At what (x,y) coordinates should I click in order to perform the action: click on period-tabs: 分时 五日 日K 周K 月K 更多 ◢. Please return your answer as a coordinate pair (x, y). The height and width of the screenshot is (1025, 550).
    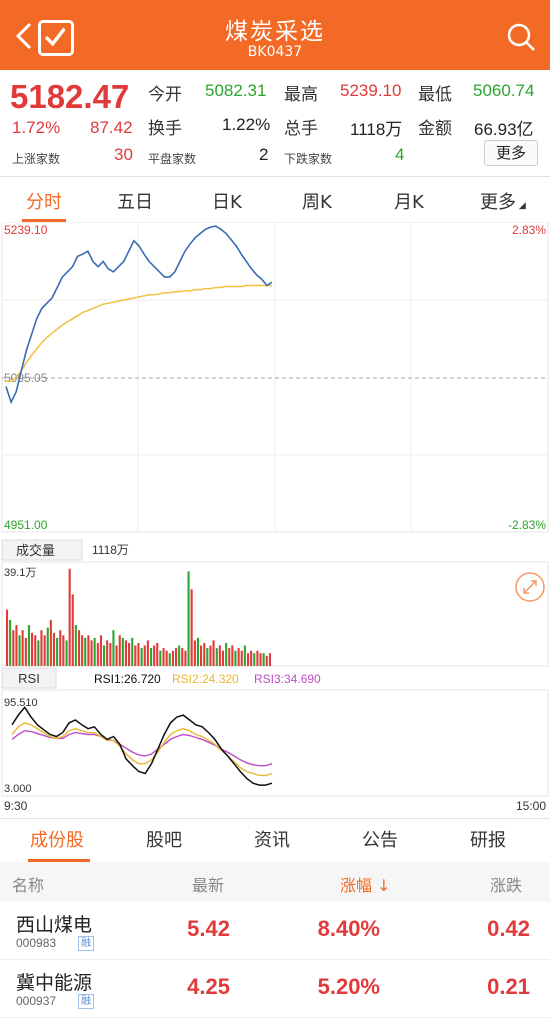
    Looking at the image, I should click on (275, 200).